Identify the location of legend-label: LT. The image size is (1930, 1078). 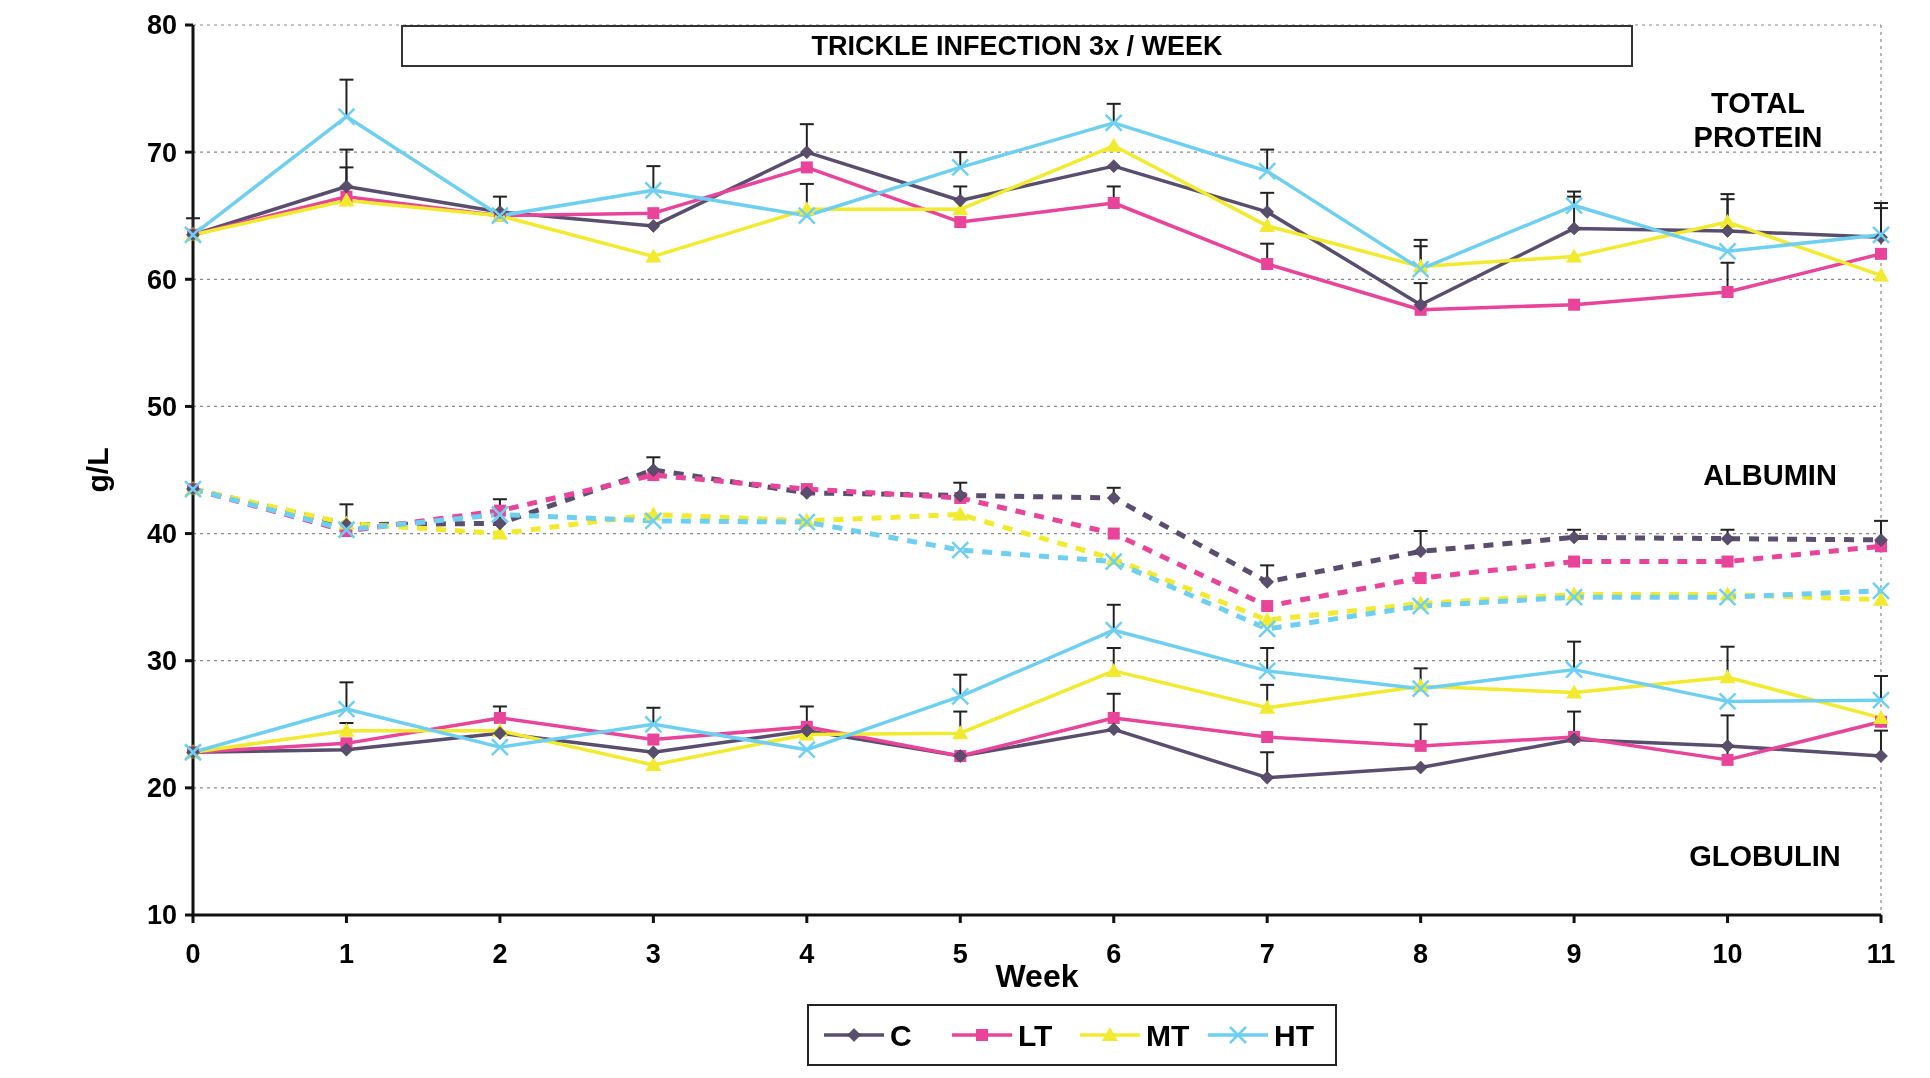
(1035, 1035).